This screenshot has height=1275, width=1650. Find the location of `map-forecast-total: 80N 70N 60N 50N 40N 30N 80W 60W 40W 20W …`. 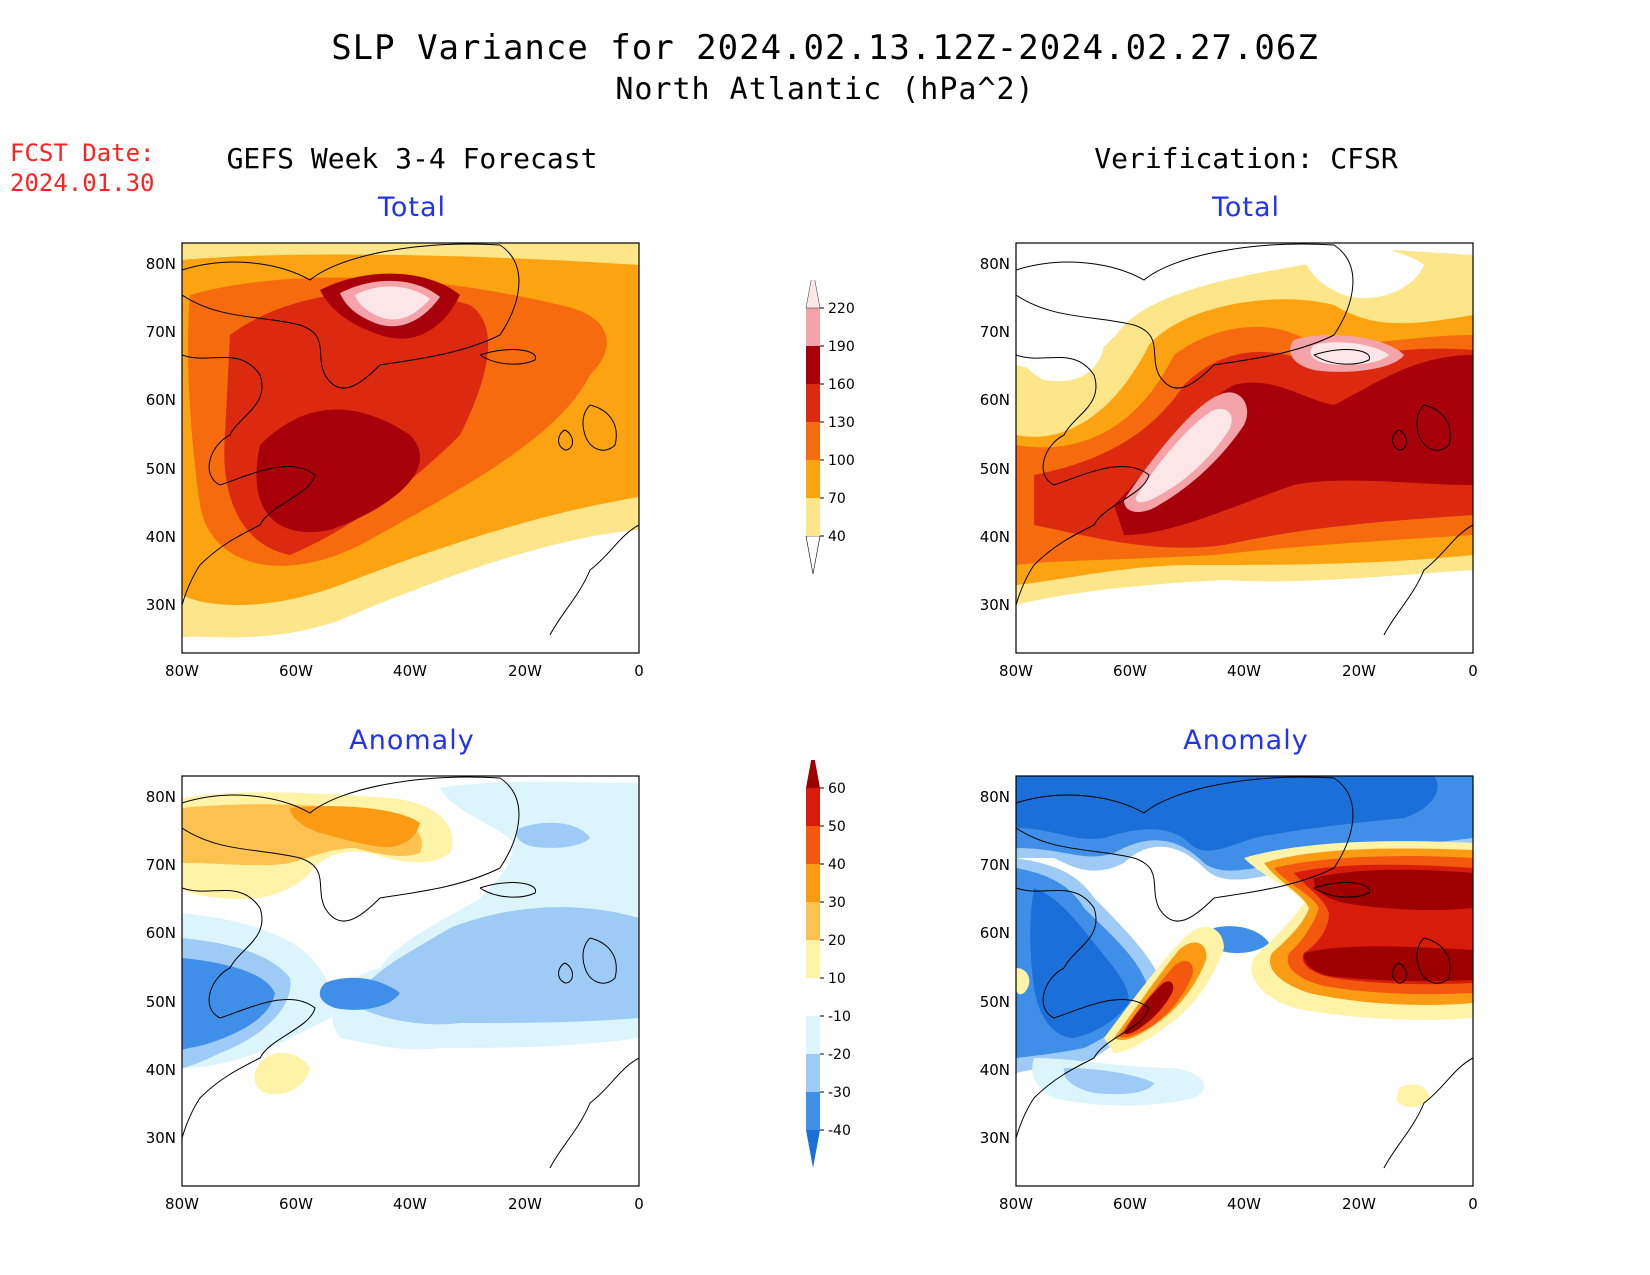

map-forecast-total: 80N 70N 60N 50N 40N 30N 80W 60W 40W 20W … is located at coordinates (395, 461).